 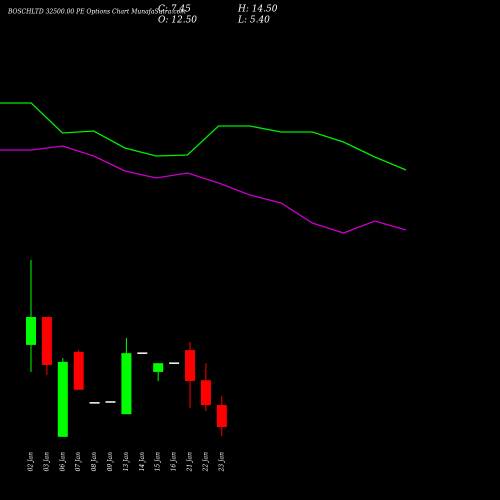 What do you see at coordinates (257, 10) in the screenshot?
I see `high-label: H: 14.50` at bounding box center [257, 10].